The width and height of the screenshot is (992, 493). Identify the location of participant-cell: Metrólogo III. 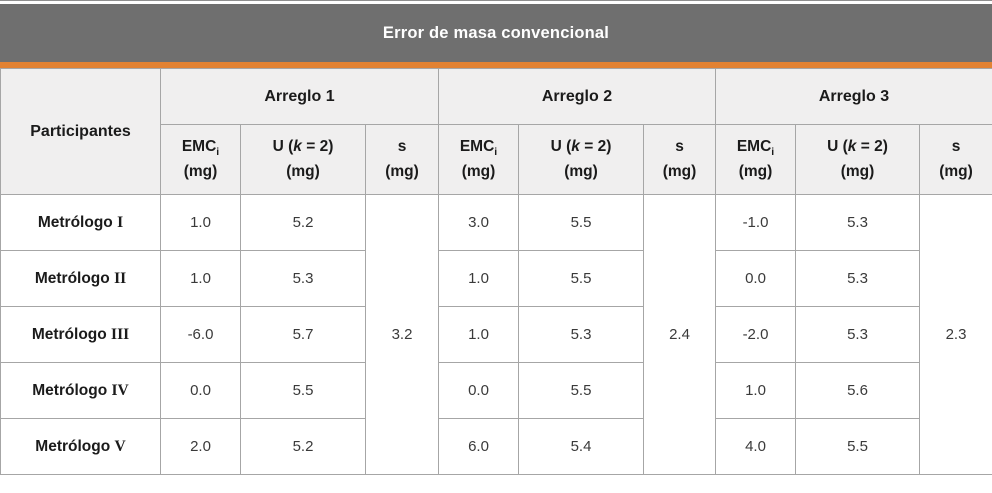
(80, 334).